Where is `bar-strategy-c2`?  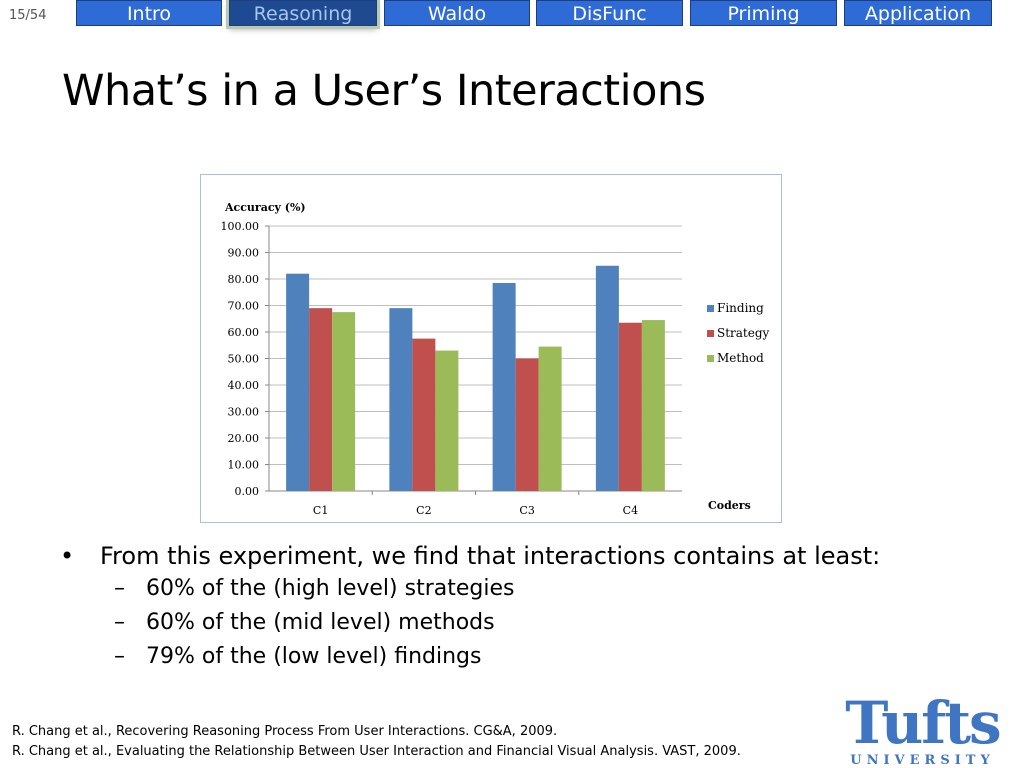
bar-strategy-c2 is located at coordinates (424, 414).